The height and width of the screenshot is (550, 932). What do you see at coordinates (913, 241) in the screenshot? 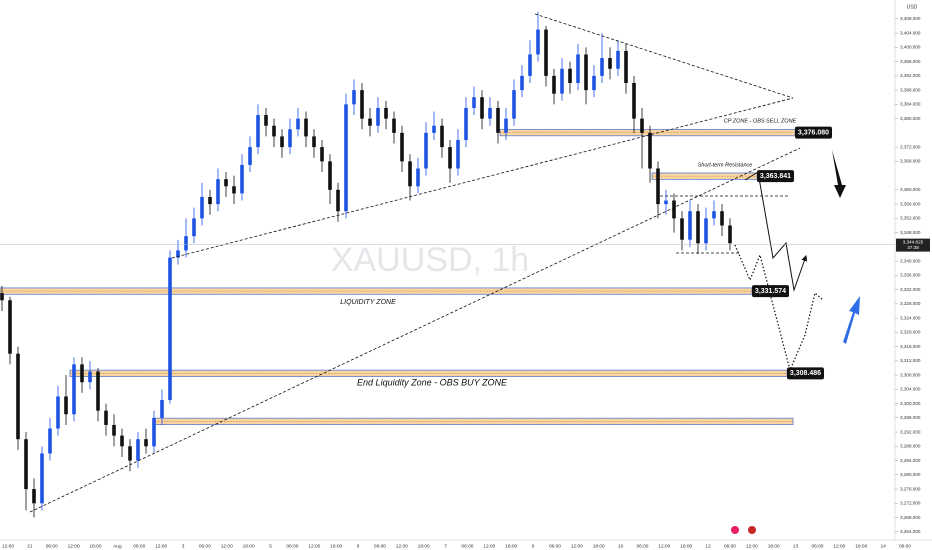
I see `current-price-label: 3,344.625` at bounding box center [913, 241].